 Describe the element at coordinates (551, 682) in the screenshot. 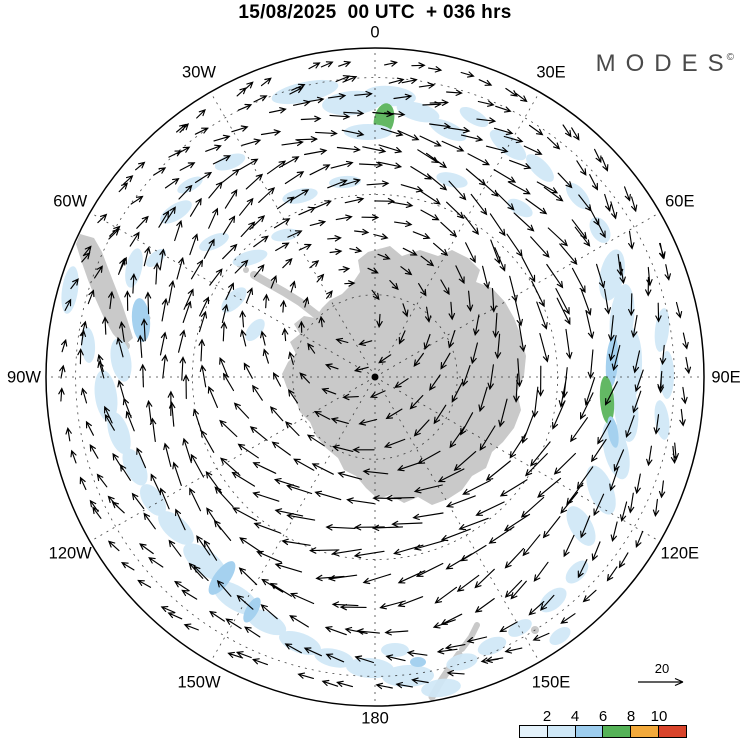

I see `longitude-label: 150E` at that location.